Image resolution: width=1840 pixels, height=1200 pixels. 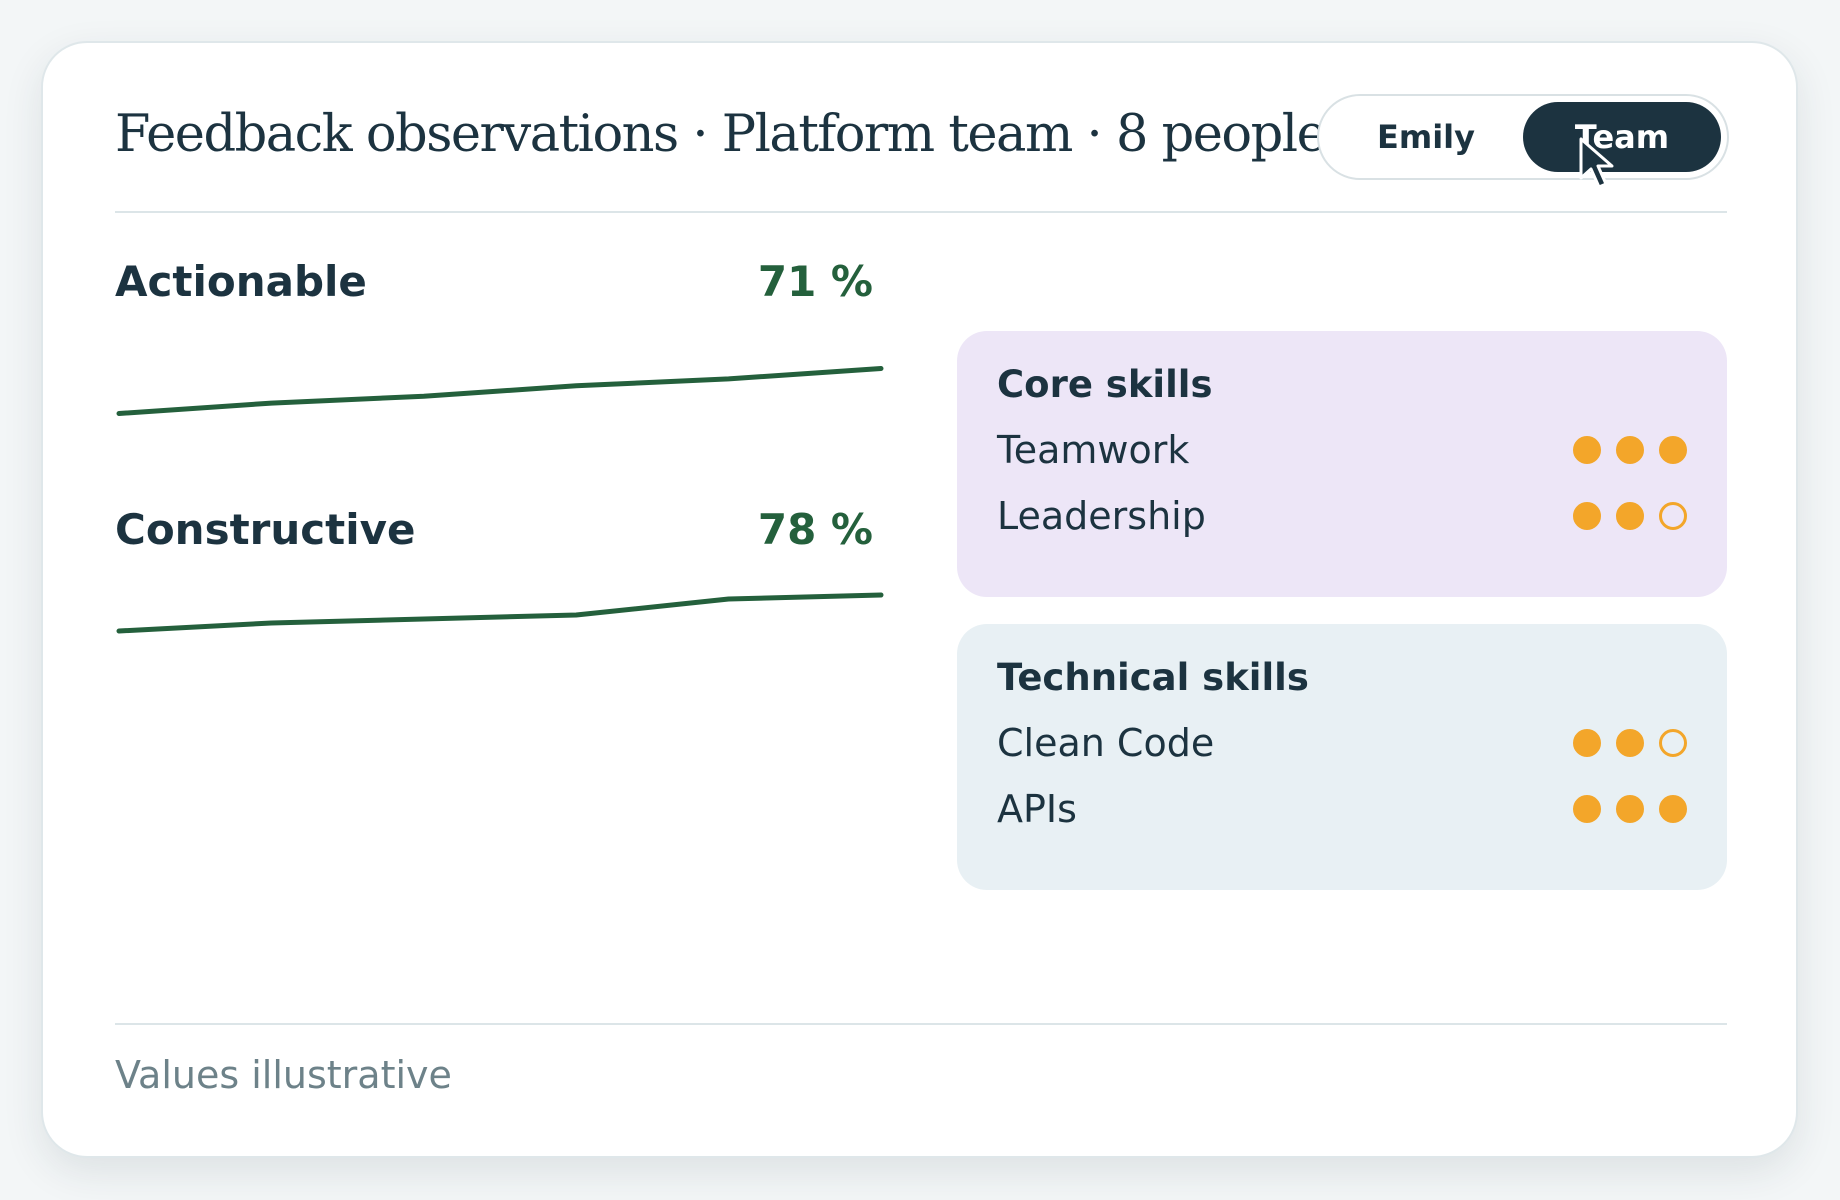 I want to click on footer-divider, so click(x=921, y=1024).